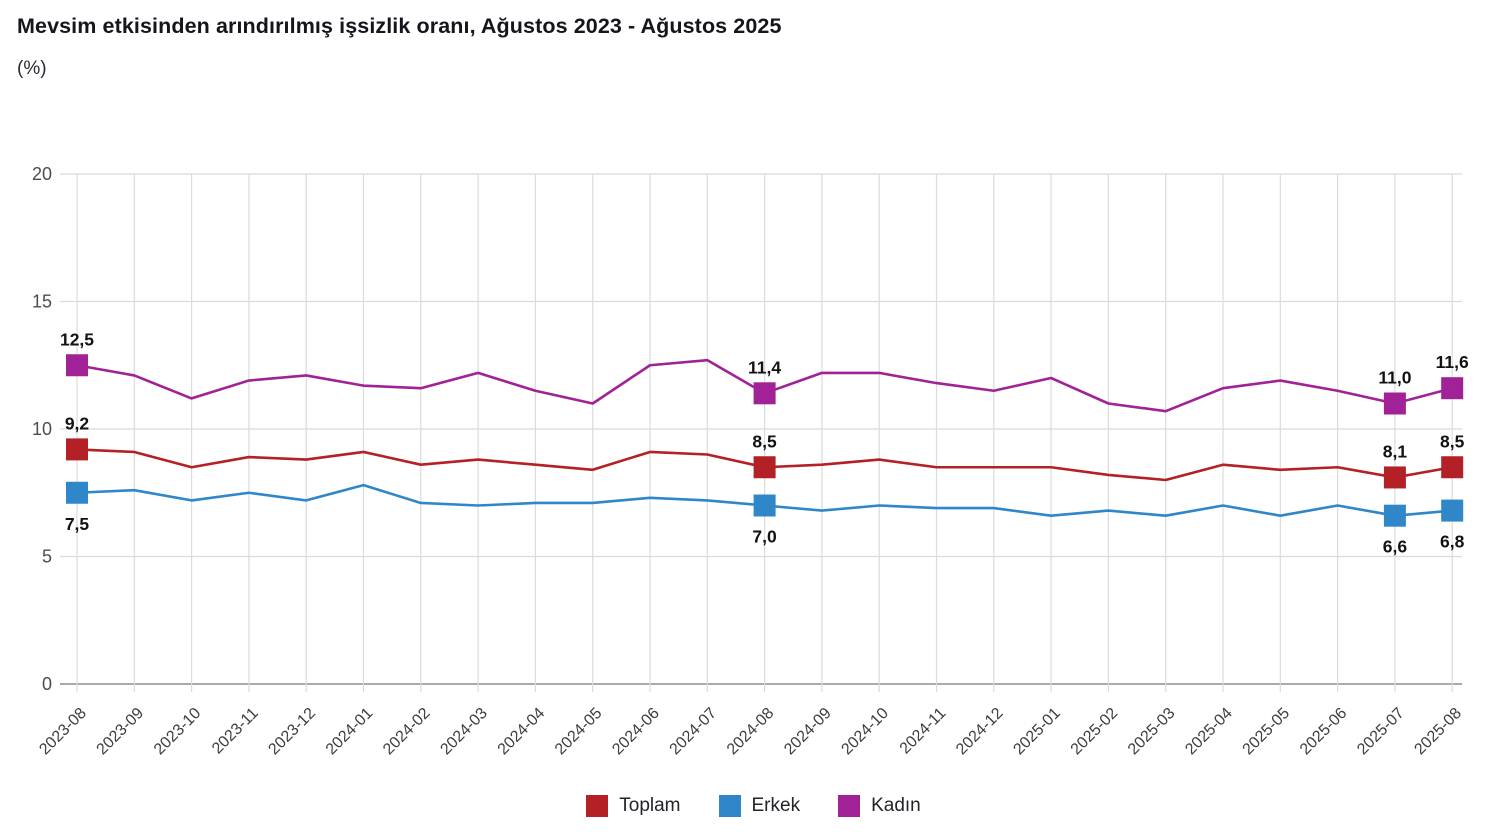 The height and width of the screenshot is (837, 1507). What do you see at coordinates (764, 367) in the screenshot?
I see `data-point-label: 11,4` at bounding box center [764, 367].